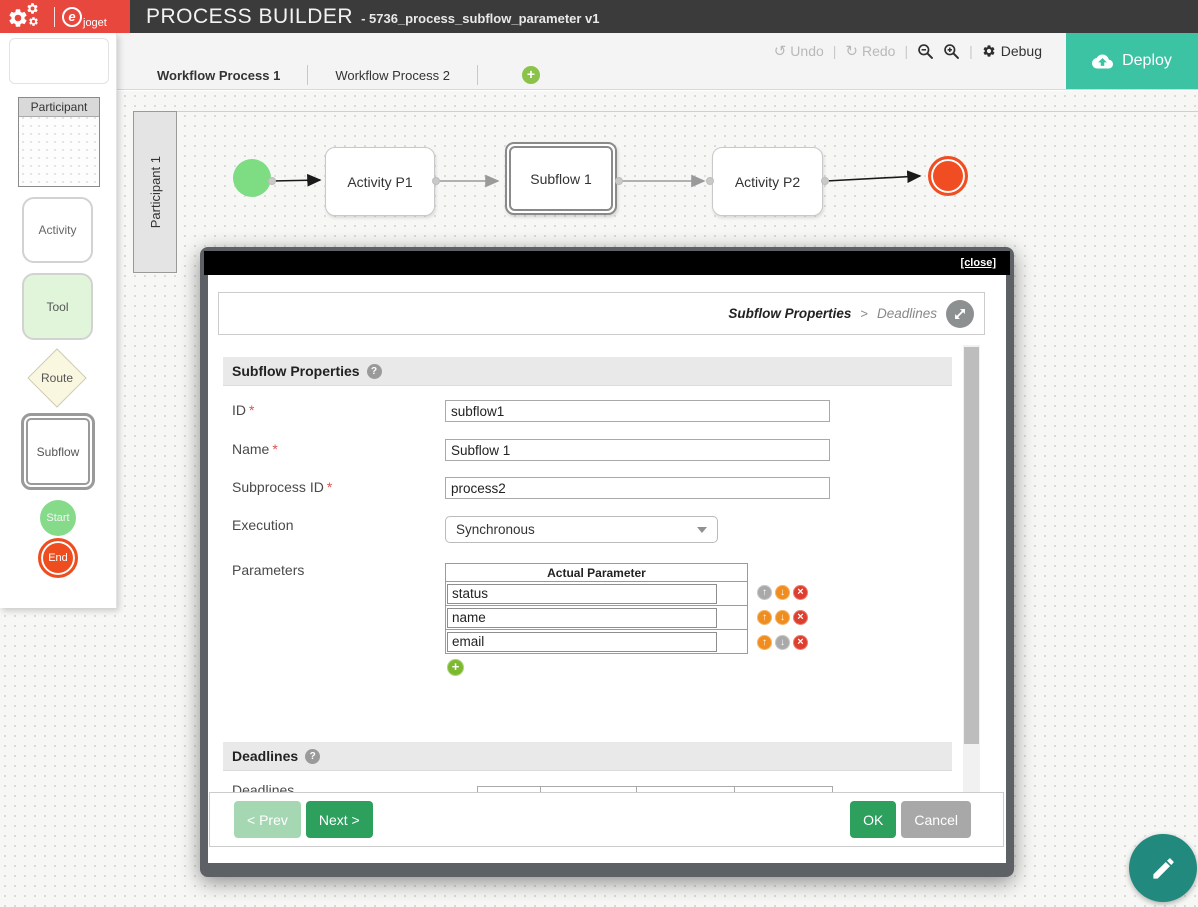 The image size is (1198, 907). I want to click on execution-select: Synchronous, so click(581, 529).